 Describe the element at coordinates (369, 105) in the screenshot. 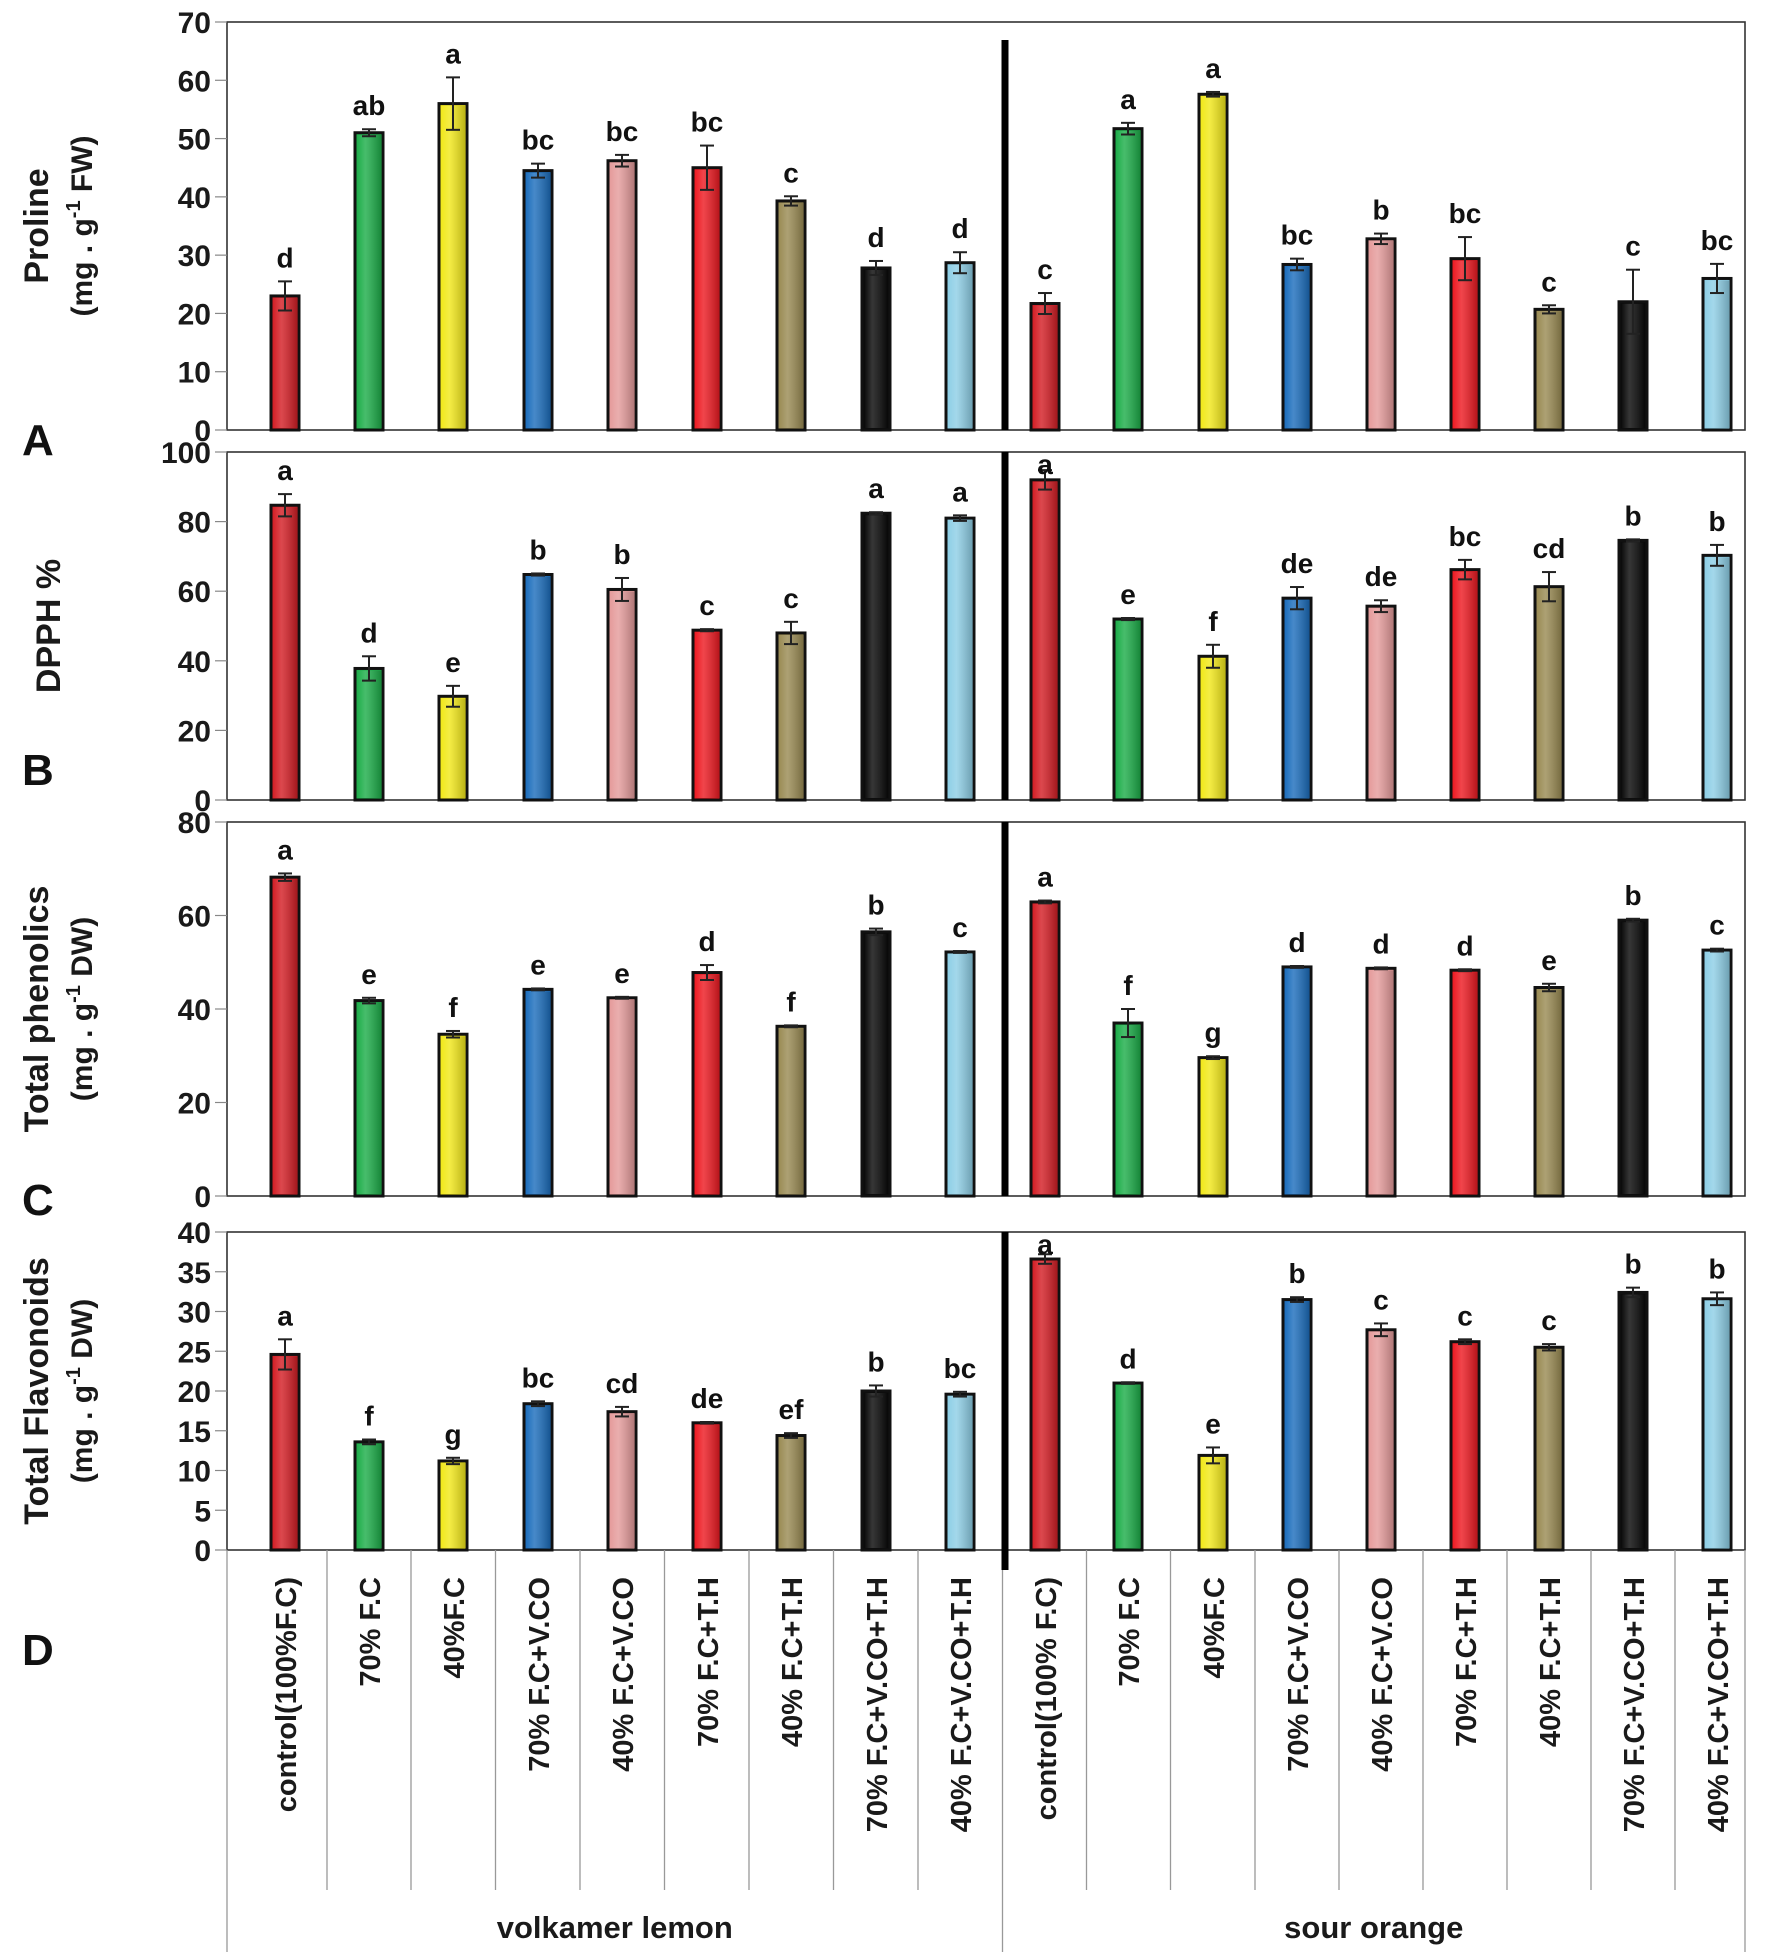

I see `significance-letter: ab` at that location.